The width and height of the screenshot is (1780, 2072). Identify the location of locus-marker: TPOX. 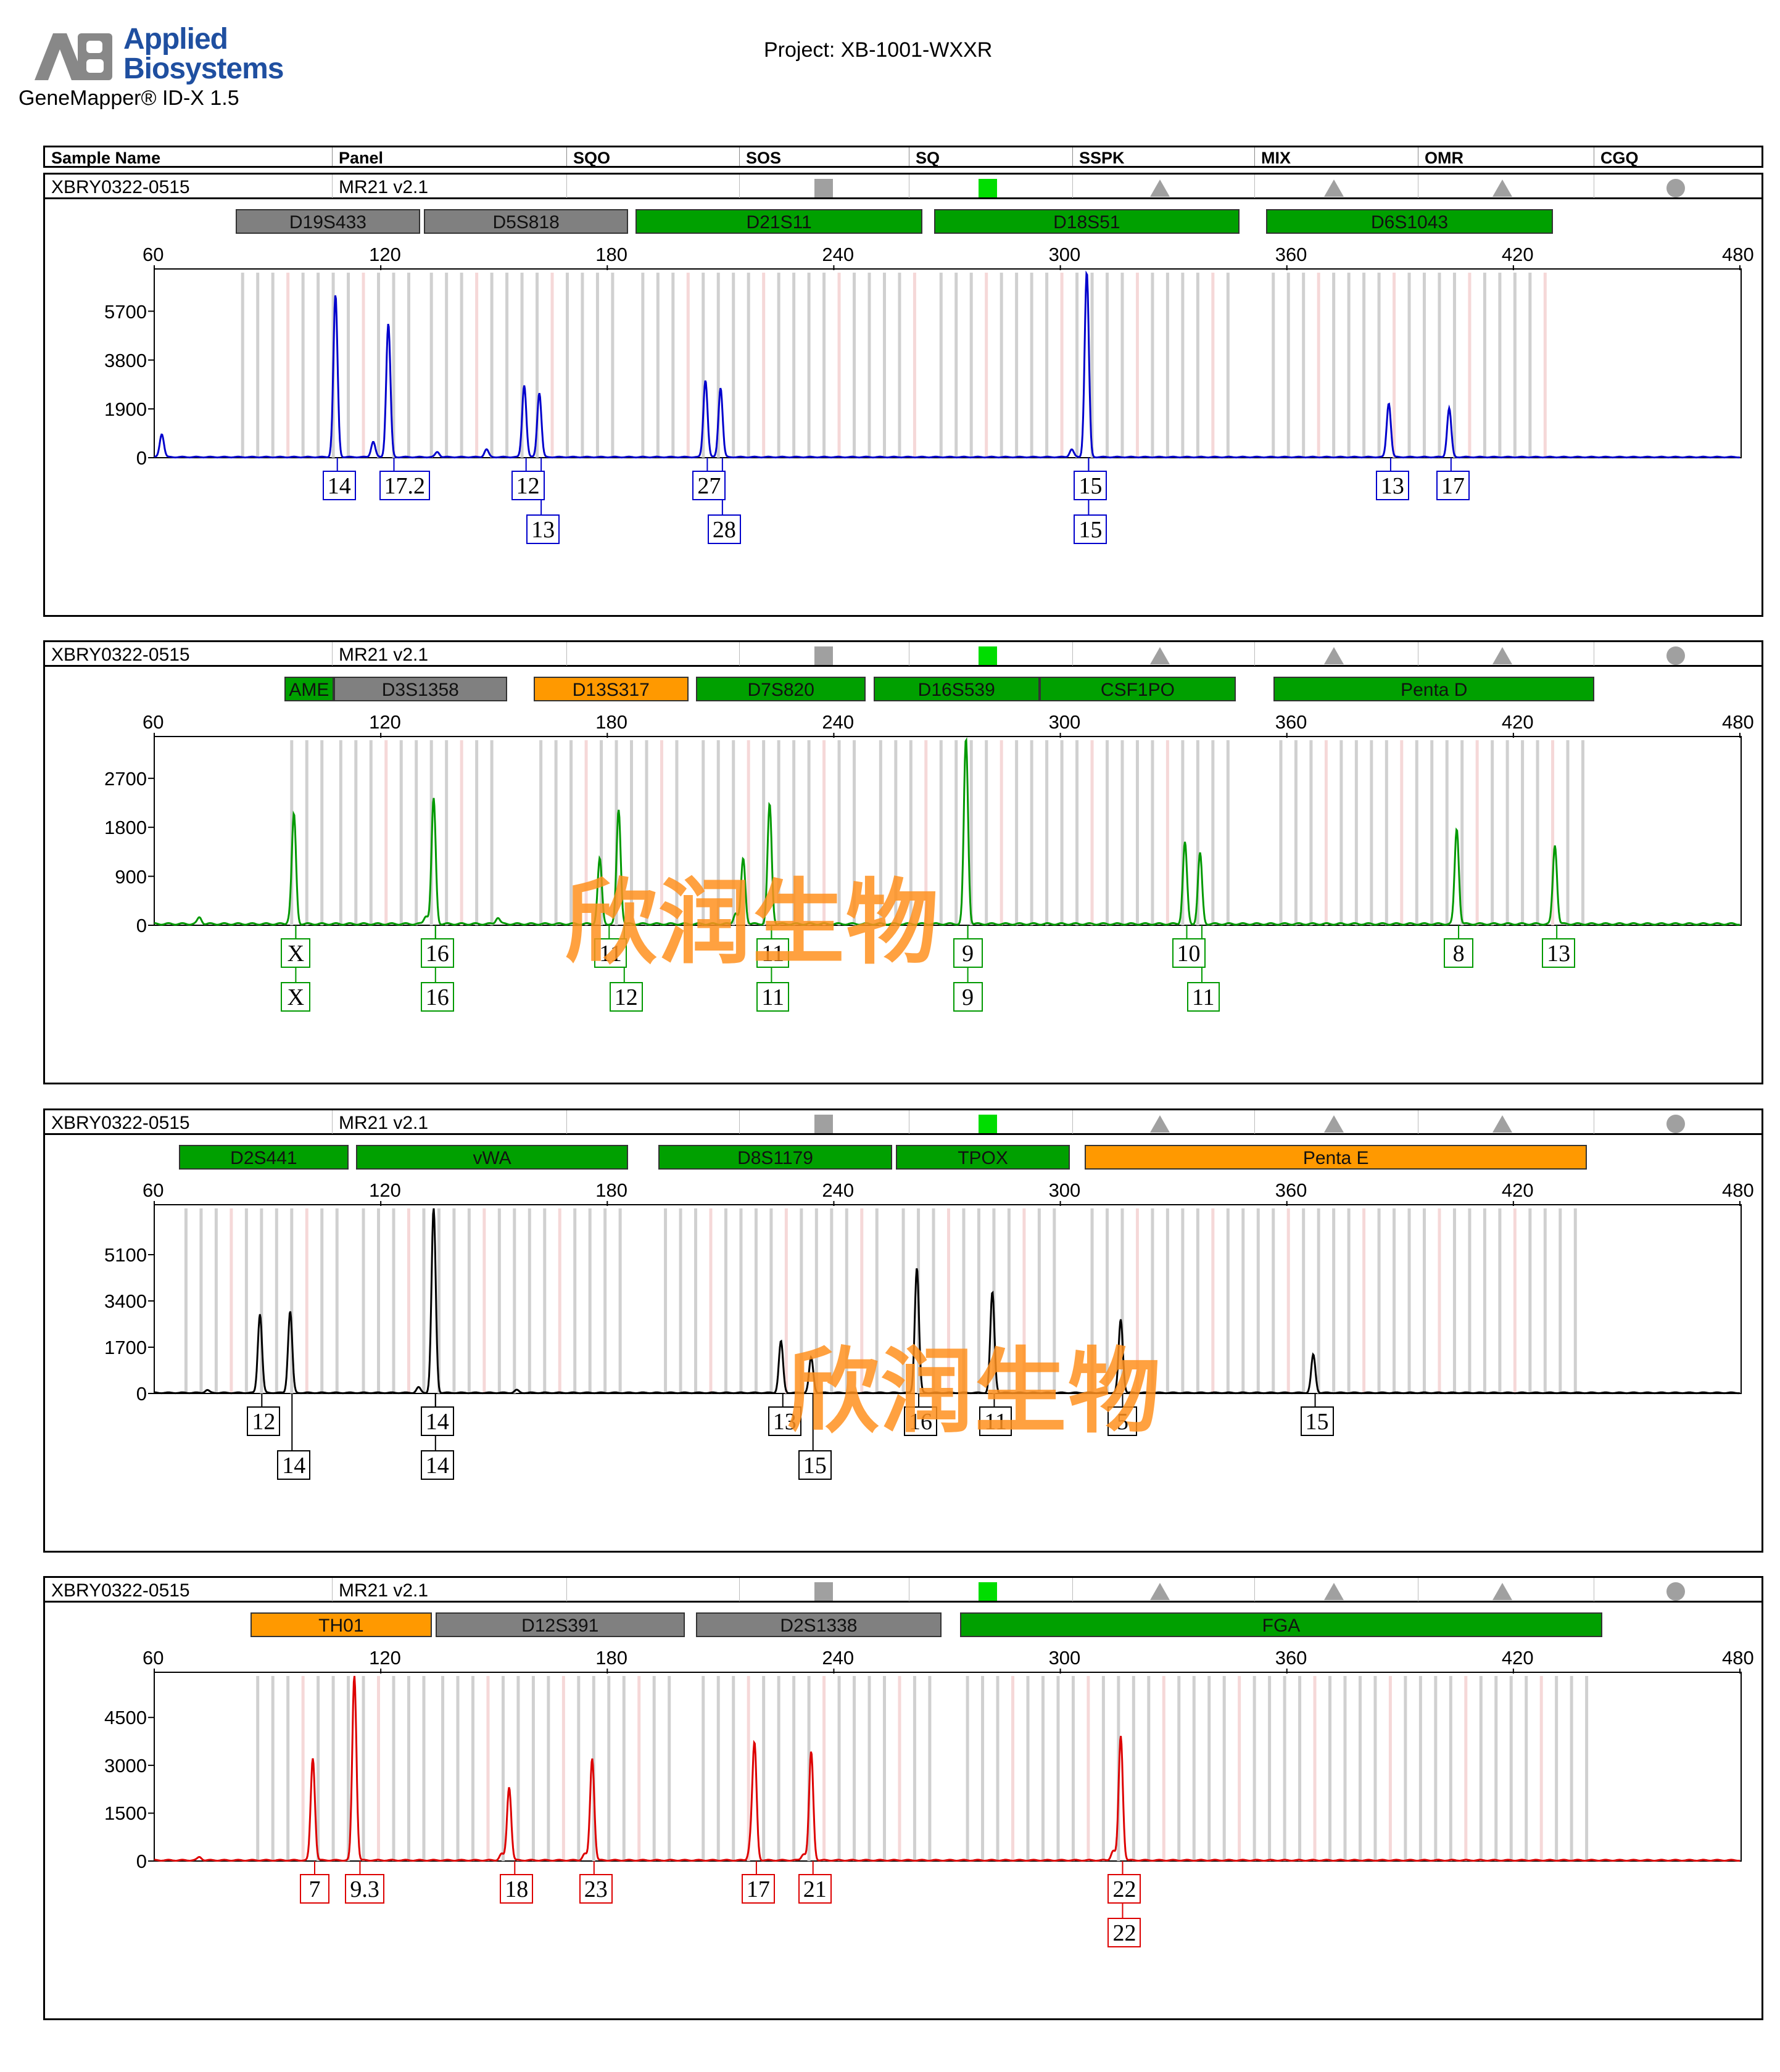
(983, 1157).